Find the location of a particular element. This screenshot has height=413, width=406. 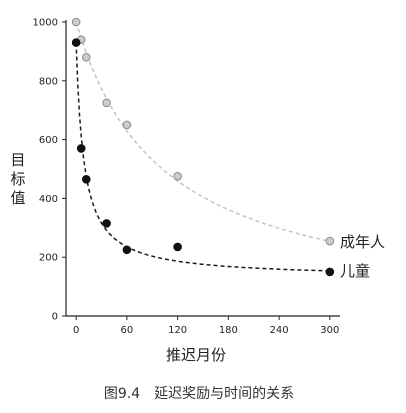

x-tick-label: 120 is located at coordinates (177, 330).